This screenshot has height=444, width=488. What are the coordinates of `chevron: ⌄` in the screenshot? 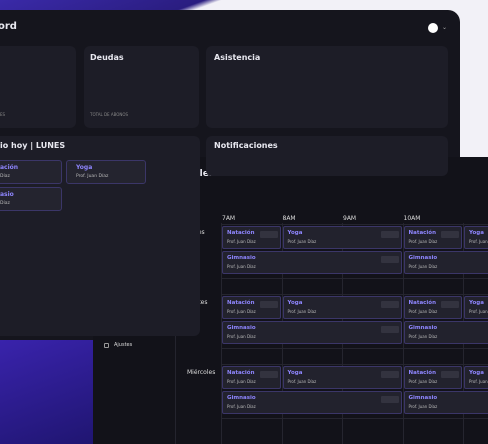 It's located at (445, 27).